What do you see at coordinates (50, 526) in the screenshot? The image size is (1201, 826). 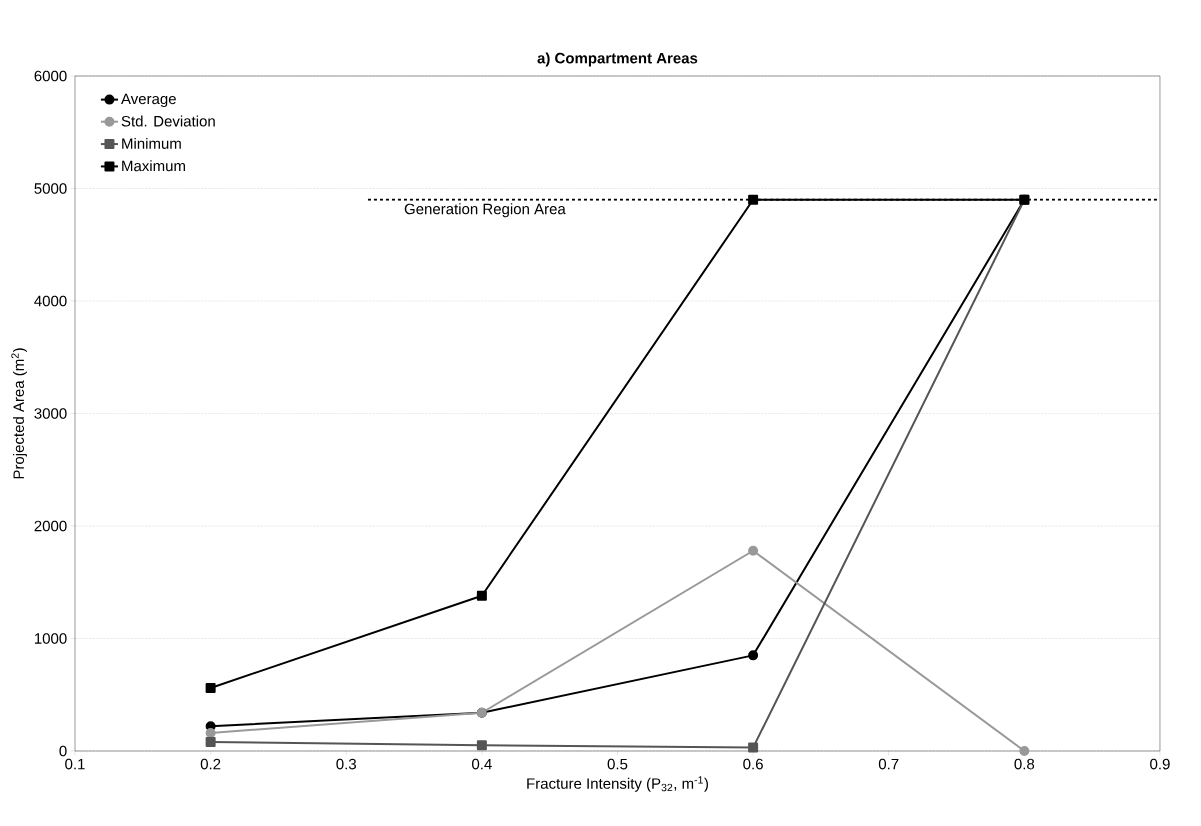 I see `y-tick-label: 2000` at bounding box center [50, 526].